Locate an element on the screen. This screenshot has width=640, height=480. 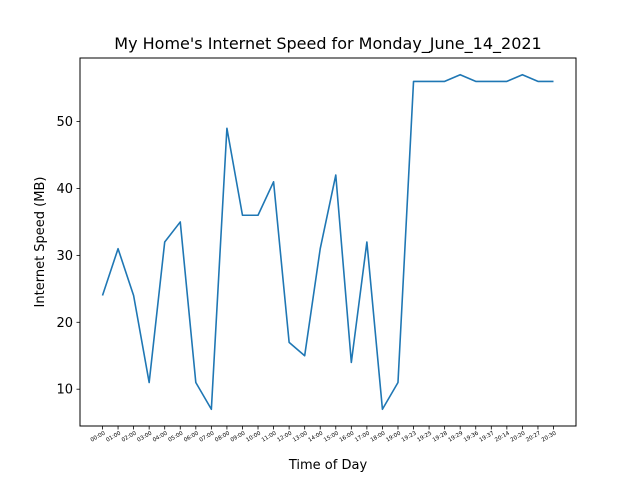
x-tick-label: 02:00 is located at coordinates (129, 436).